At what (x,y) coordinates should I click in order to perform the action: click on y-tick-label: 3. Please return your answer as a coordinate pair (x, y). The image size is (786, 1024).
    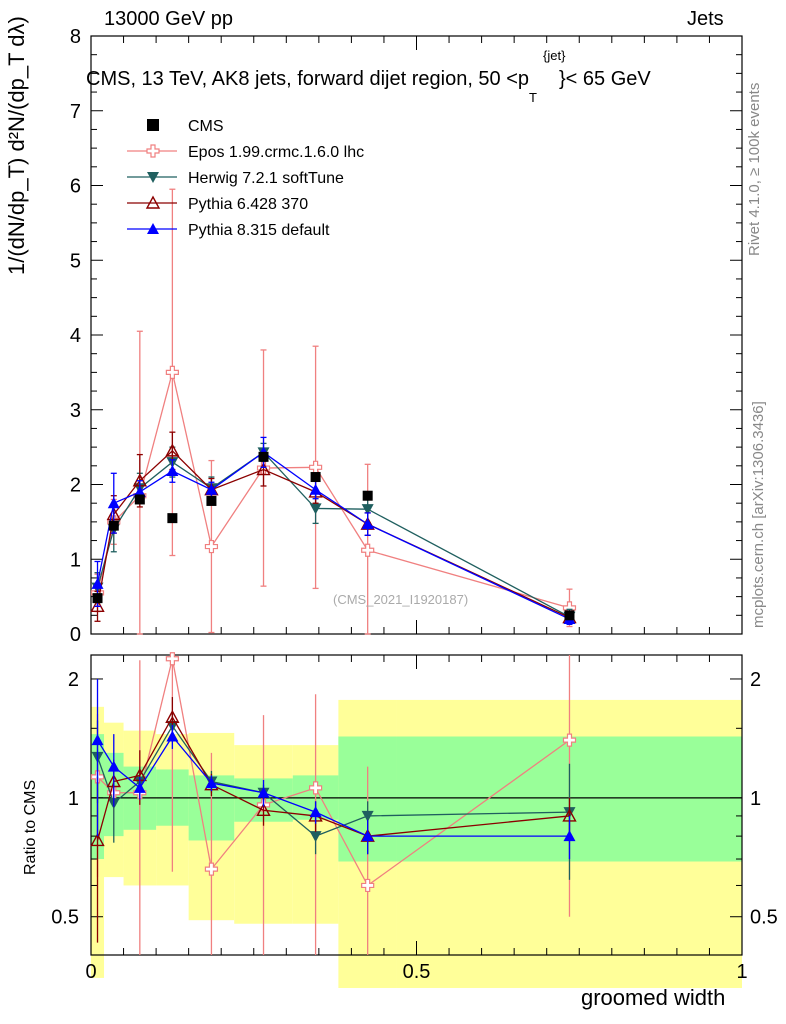
    Looking at the image, I should click on (75, 411).